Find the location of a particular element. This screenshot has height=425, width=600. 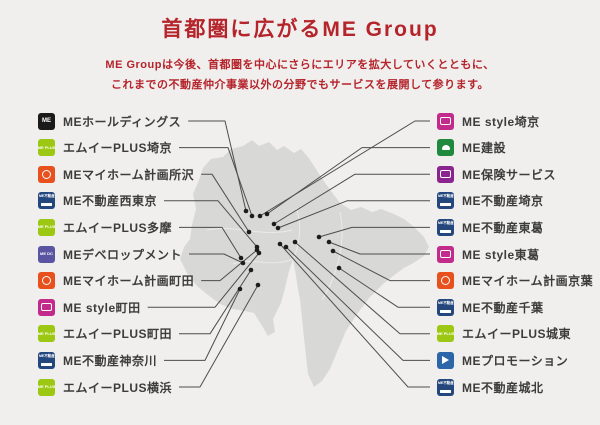

me-develop-logo-icon: ME DC is located at coordinates (46, 254).